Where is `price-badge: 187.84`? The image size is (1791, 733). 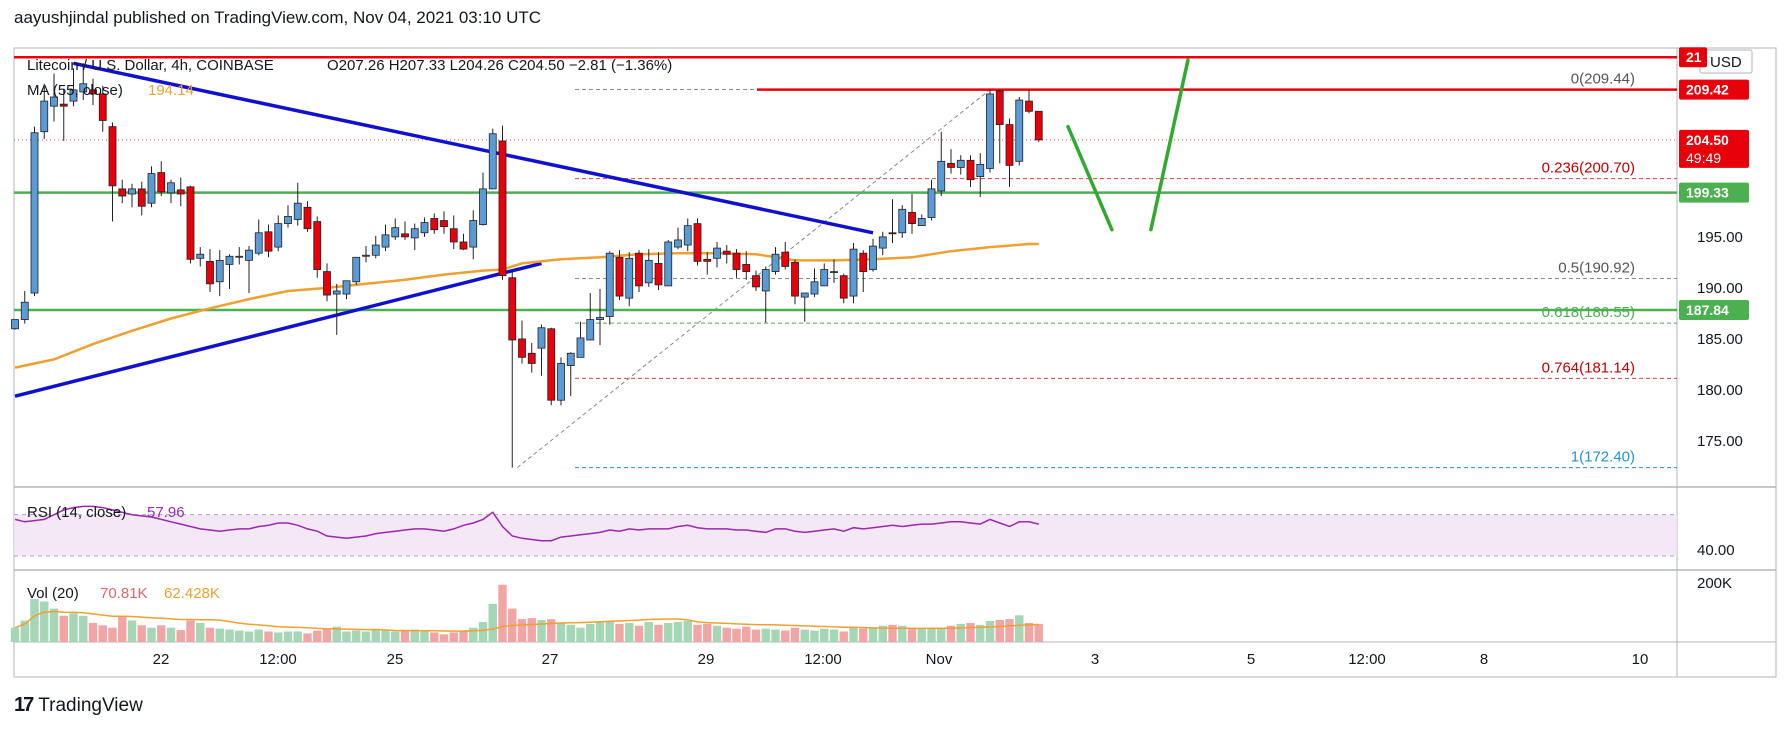
price-badge: 187.84 is located at coordinates (1714, 309).